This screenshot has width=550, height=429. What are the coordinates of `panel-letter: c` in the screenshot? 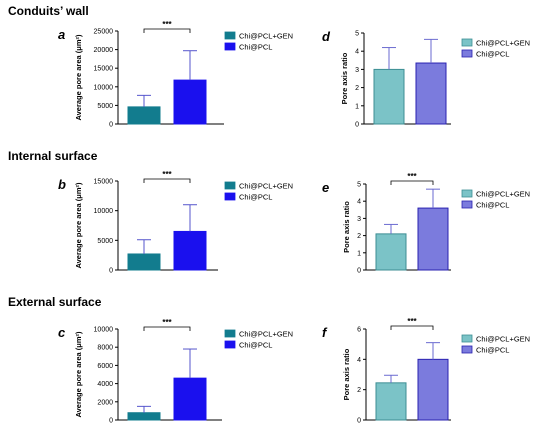 It's located at (62, 332).